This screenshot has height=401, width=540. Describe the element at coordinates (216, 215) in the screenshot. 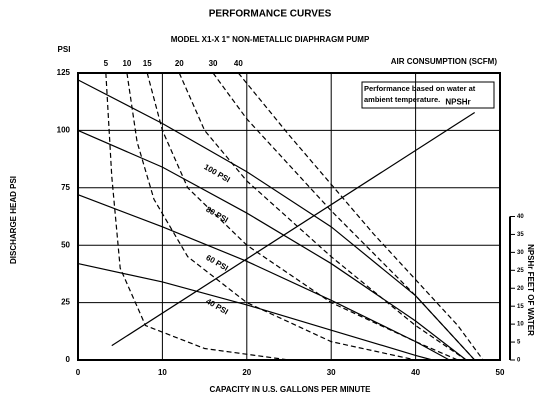

I see `series-label: 80 PSI` at that location.